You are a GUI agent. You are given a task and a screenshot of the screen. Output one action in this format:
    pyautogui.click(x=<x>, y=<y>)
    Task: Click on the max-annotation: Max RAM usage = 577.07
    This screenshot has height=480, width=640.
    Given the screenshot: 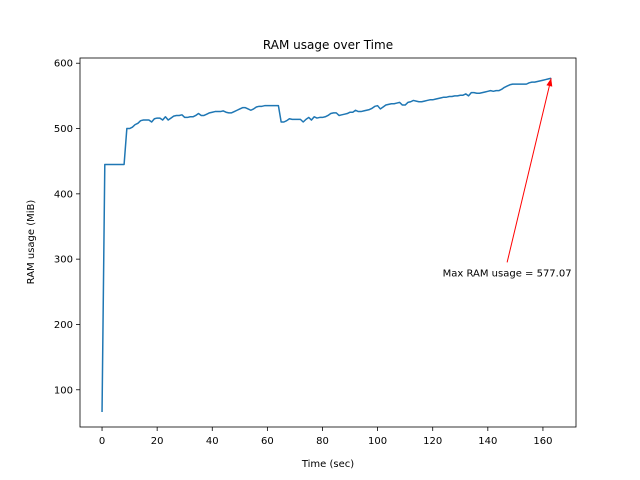 What is the action you would take?
    pyautogui.click(x=507, y=178)
    